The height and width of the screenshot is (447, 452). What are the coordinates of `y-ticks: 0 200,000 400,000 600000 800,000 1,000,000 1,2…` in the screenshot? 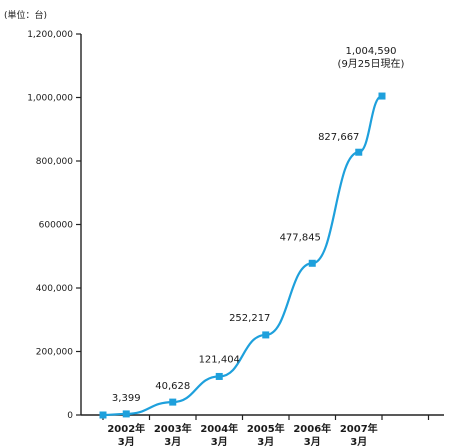 It's located at (54, 225).